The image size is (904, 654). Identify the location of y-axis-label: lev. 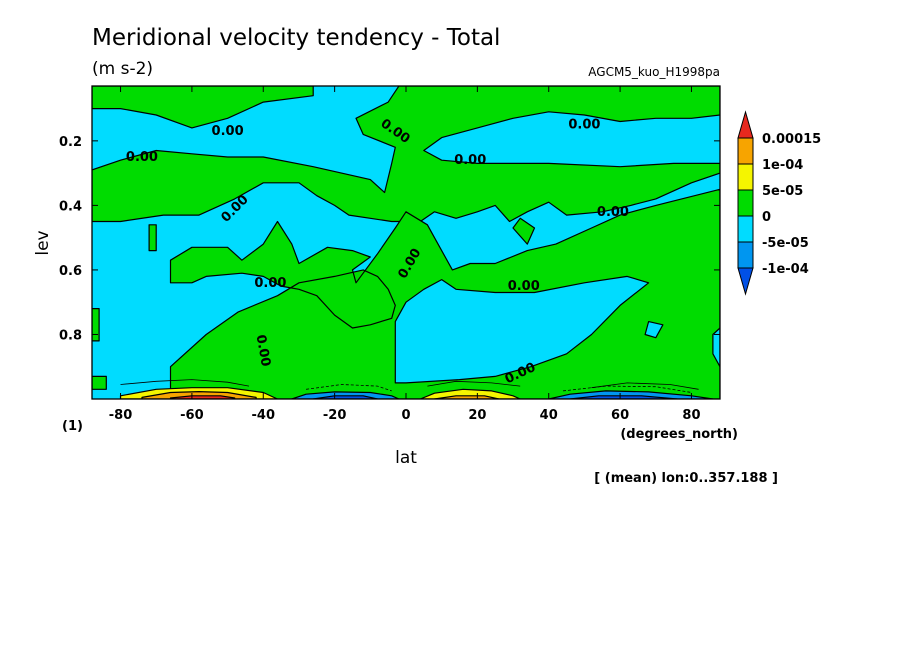
(43, 242).